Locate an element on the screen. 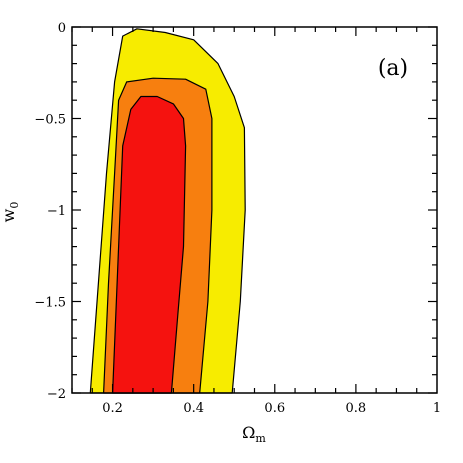  panel-label: (a) is located at coordinates (393, 68).